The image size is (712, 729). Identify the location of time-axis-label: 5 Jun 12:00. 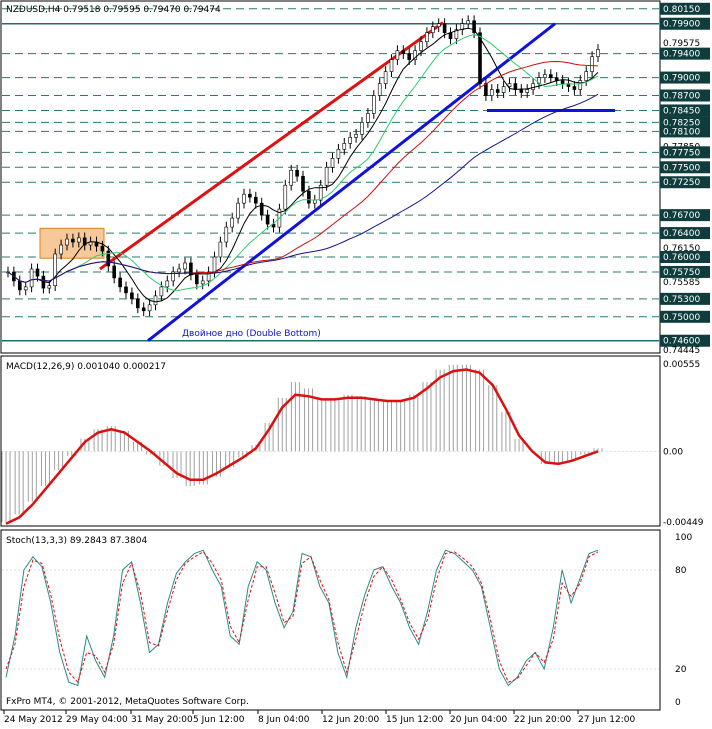
(219, 720).